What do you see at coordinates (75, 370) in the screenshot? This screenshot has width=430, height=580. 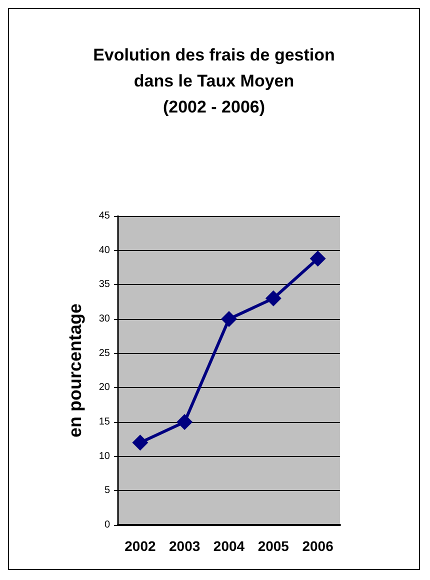 I see `y-axis-title: en pourcentage` at bounding box center [75, 370].